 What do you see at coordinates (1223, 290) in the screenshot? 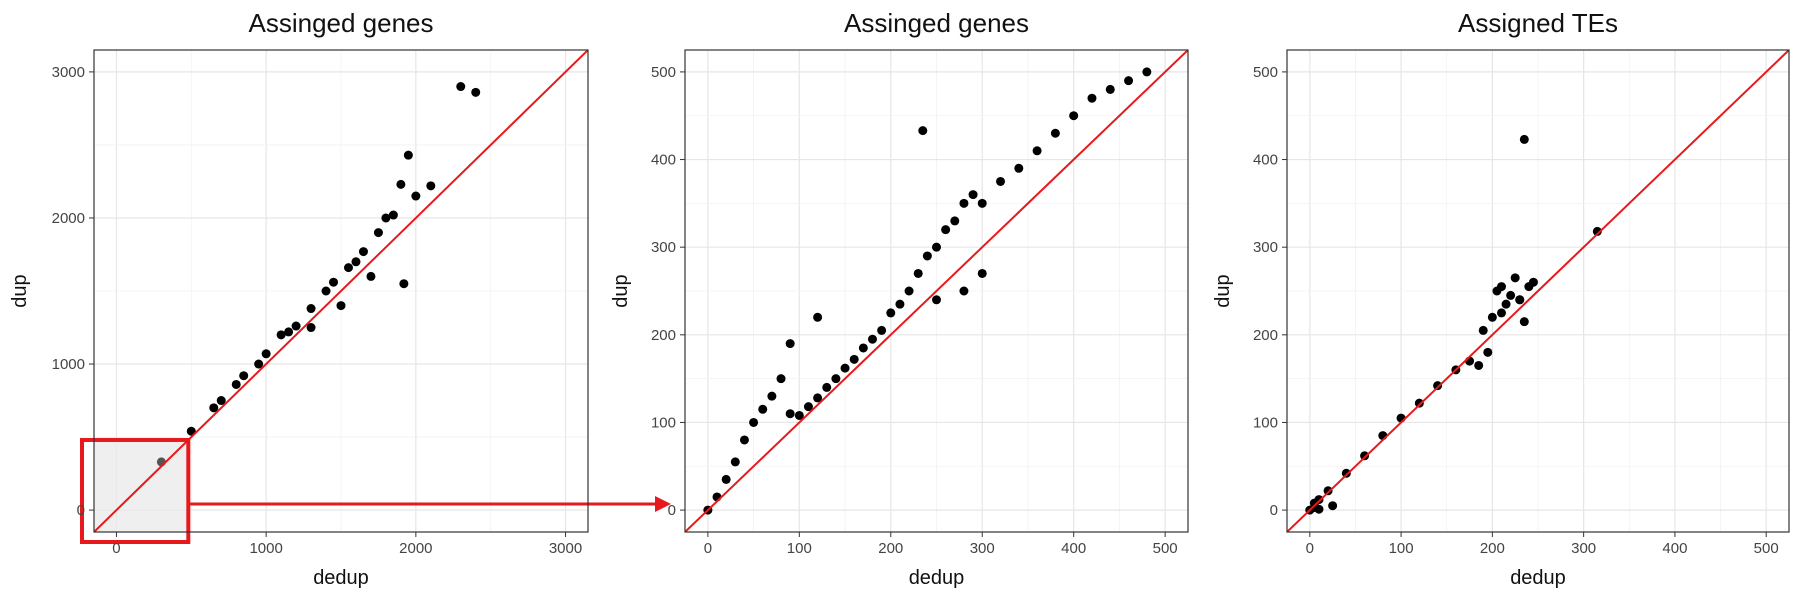
I see `y-axis-title: dup` at bounding box center [1223, 290].